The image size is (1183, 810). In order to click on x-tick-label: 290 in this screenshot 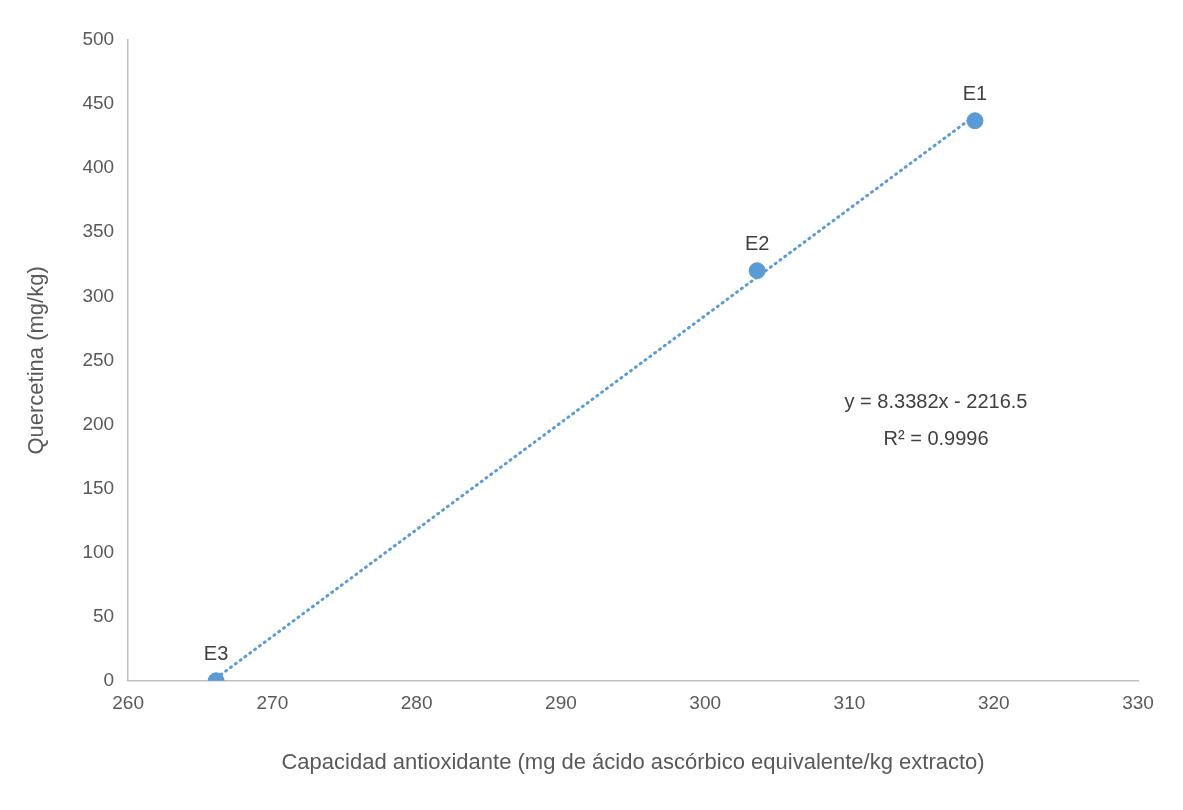, I will do `click(561, 703)`.